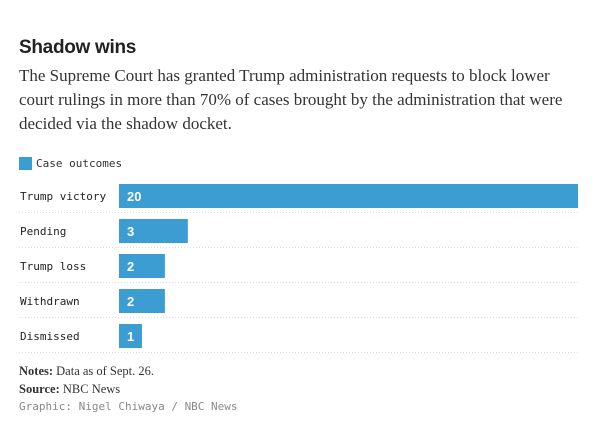 The image size is (598, 441). What do you see at coordinates (299, 163) in the screenshot?
I see `legend: Case outcomes` at bounding box center [299, 163].